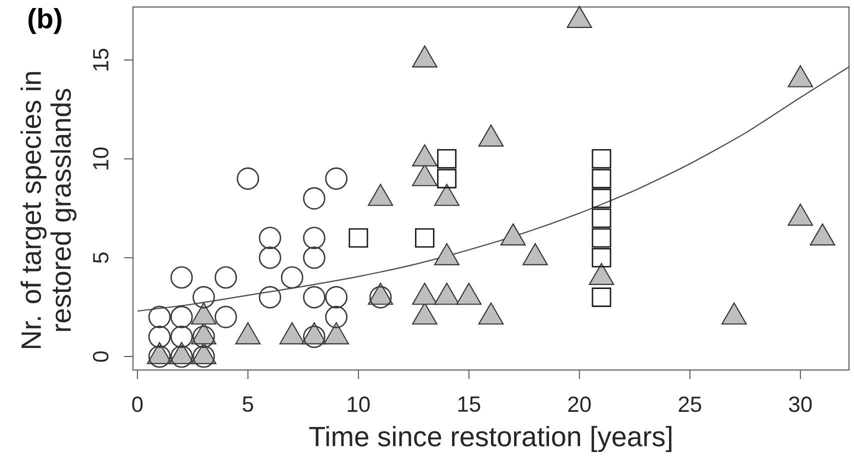 The height and width of the screenshot is (459, 854). What do you see at coordinates (359, 404) in the screenshot?
I see `x-tick-label: 10` at bounding box center [359, 404].